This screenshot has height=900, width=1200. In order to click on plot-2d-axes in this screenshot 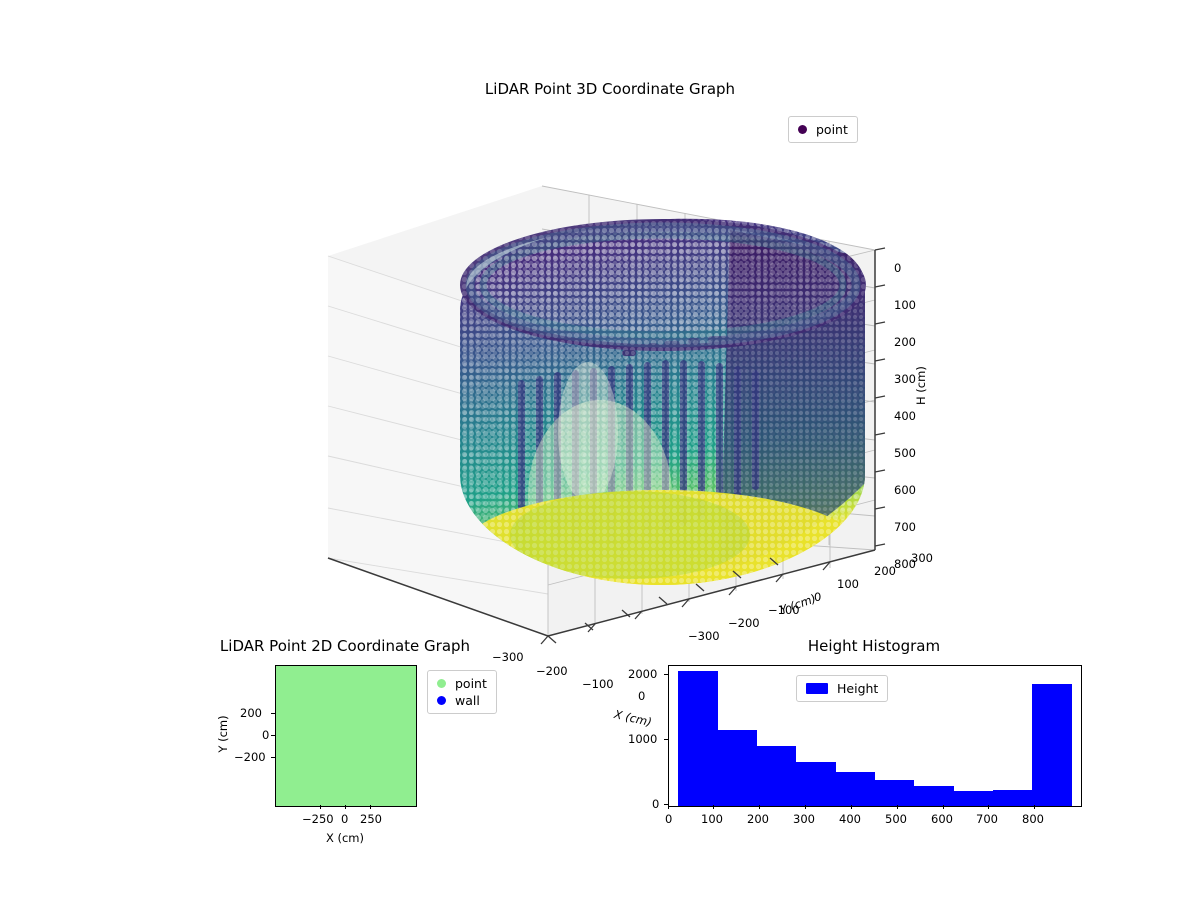, I will do `click(346, 736)`.